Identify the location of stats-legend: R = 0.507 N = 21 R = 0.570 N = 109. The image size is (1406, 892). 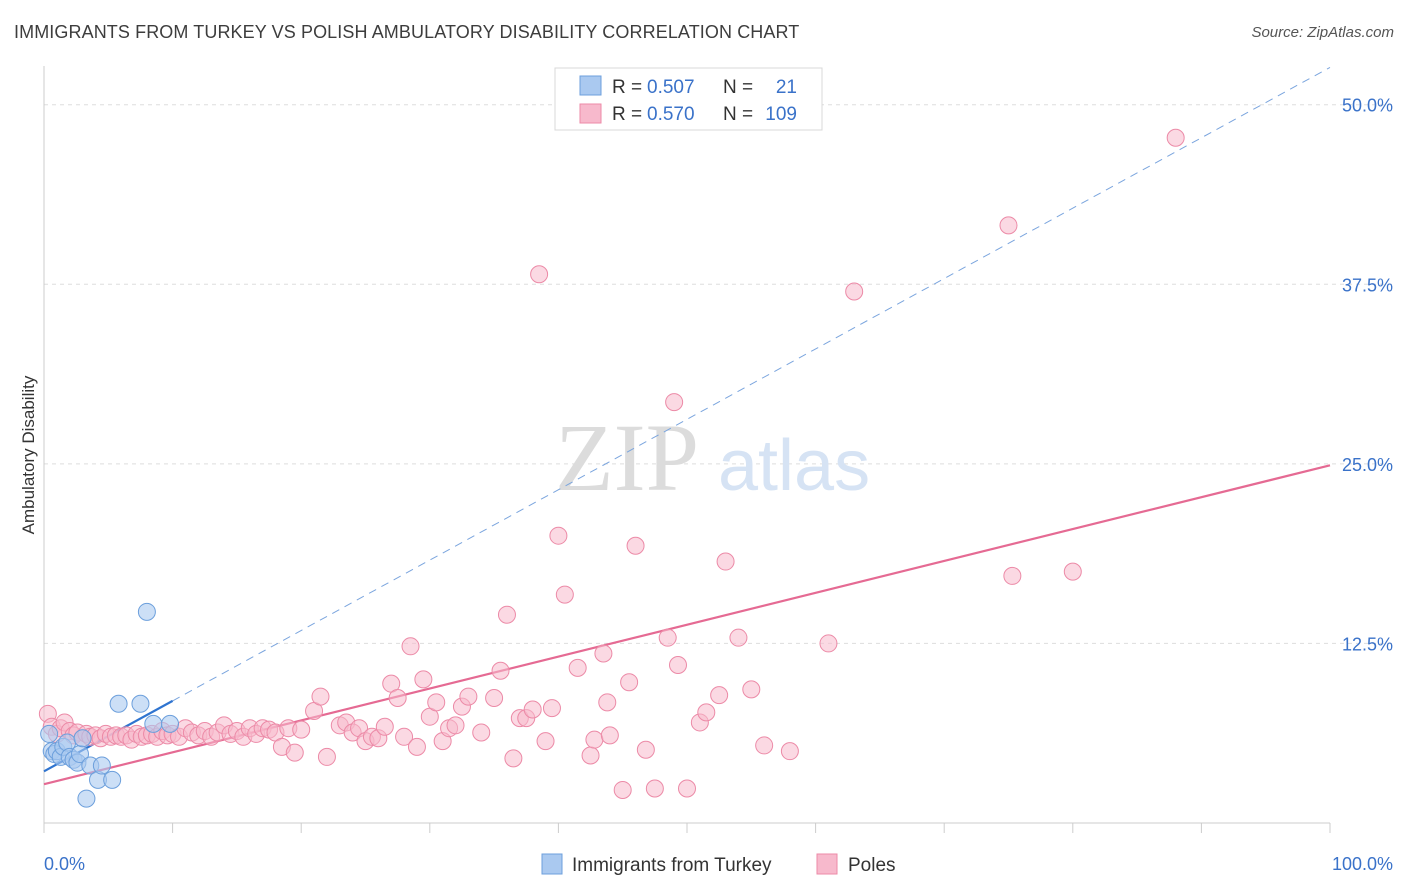
(688, 99).